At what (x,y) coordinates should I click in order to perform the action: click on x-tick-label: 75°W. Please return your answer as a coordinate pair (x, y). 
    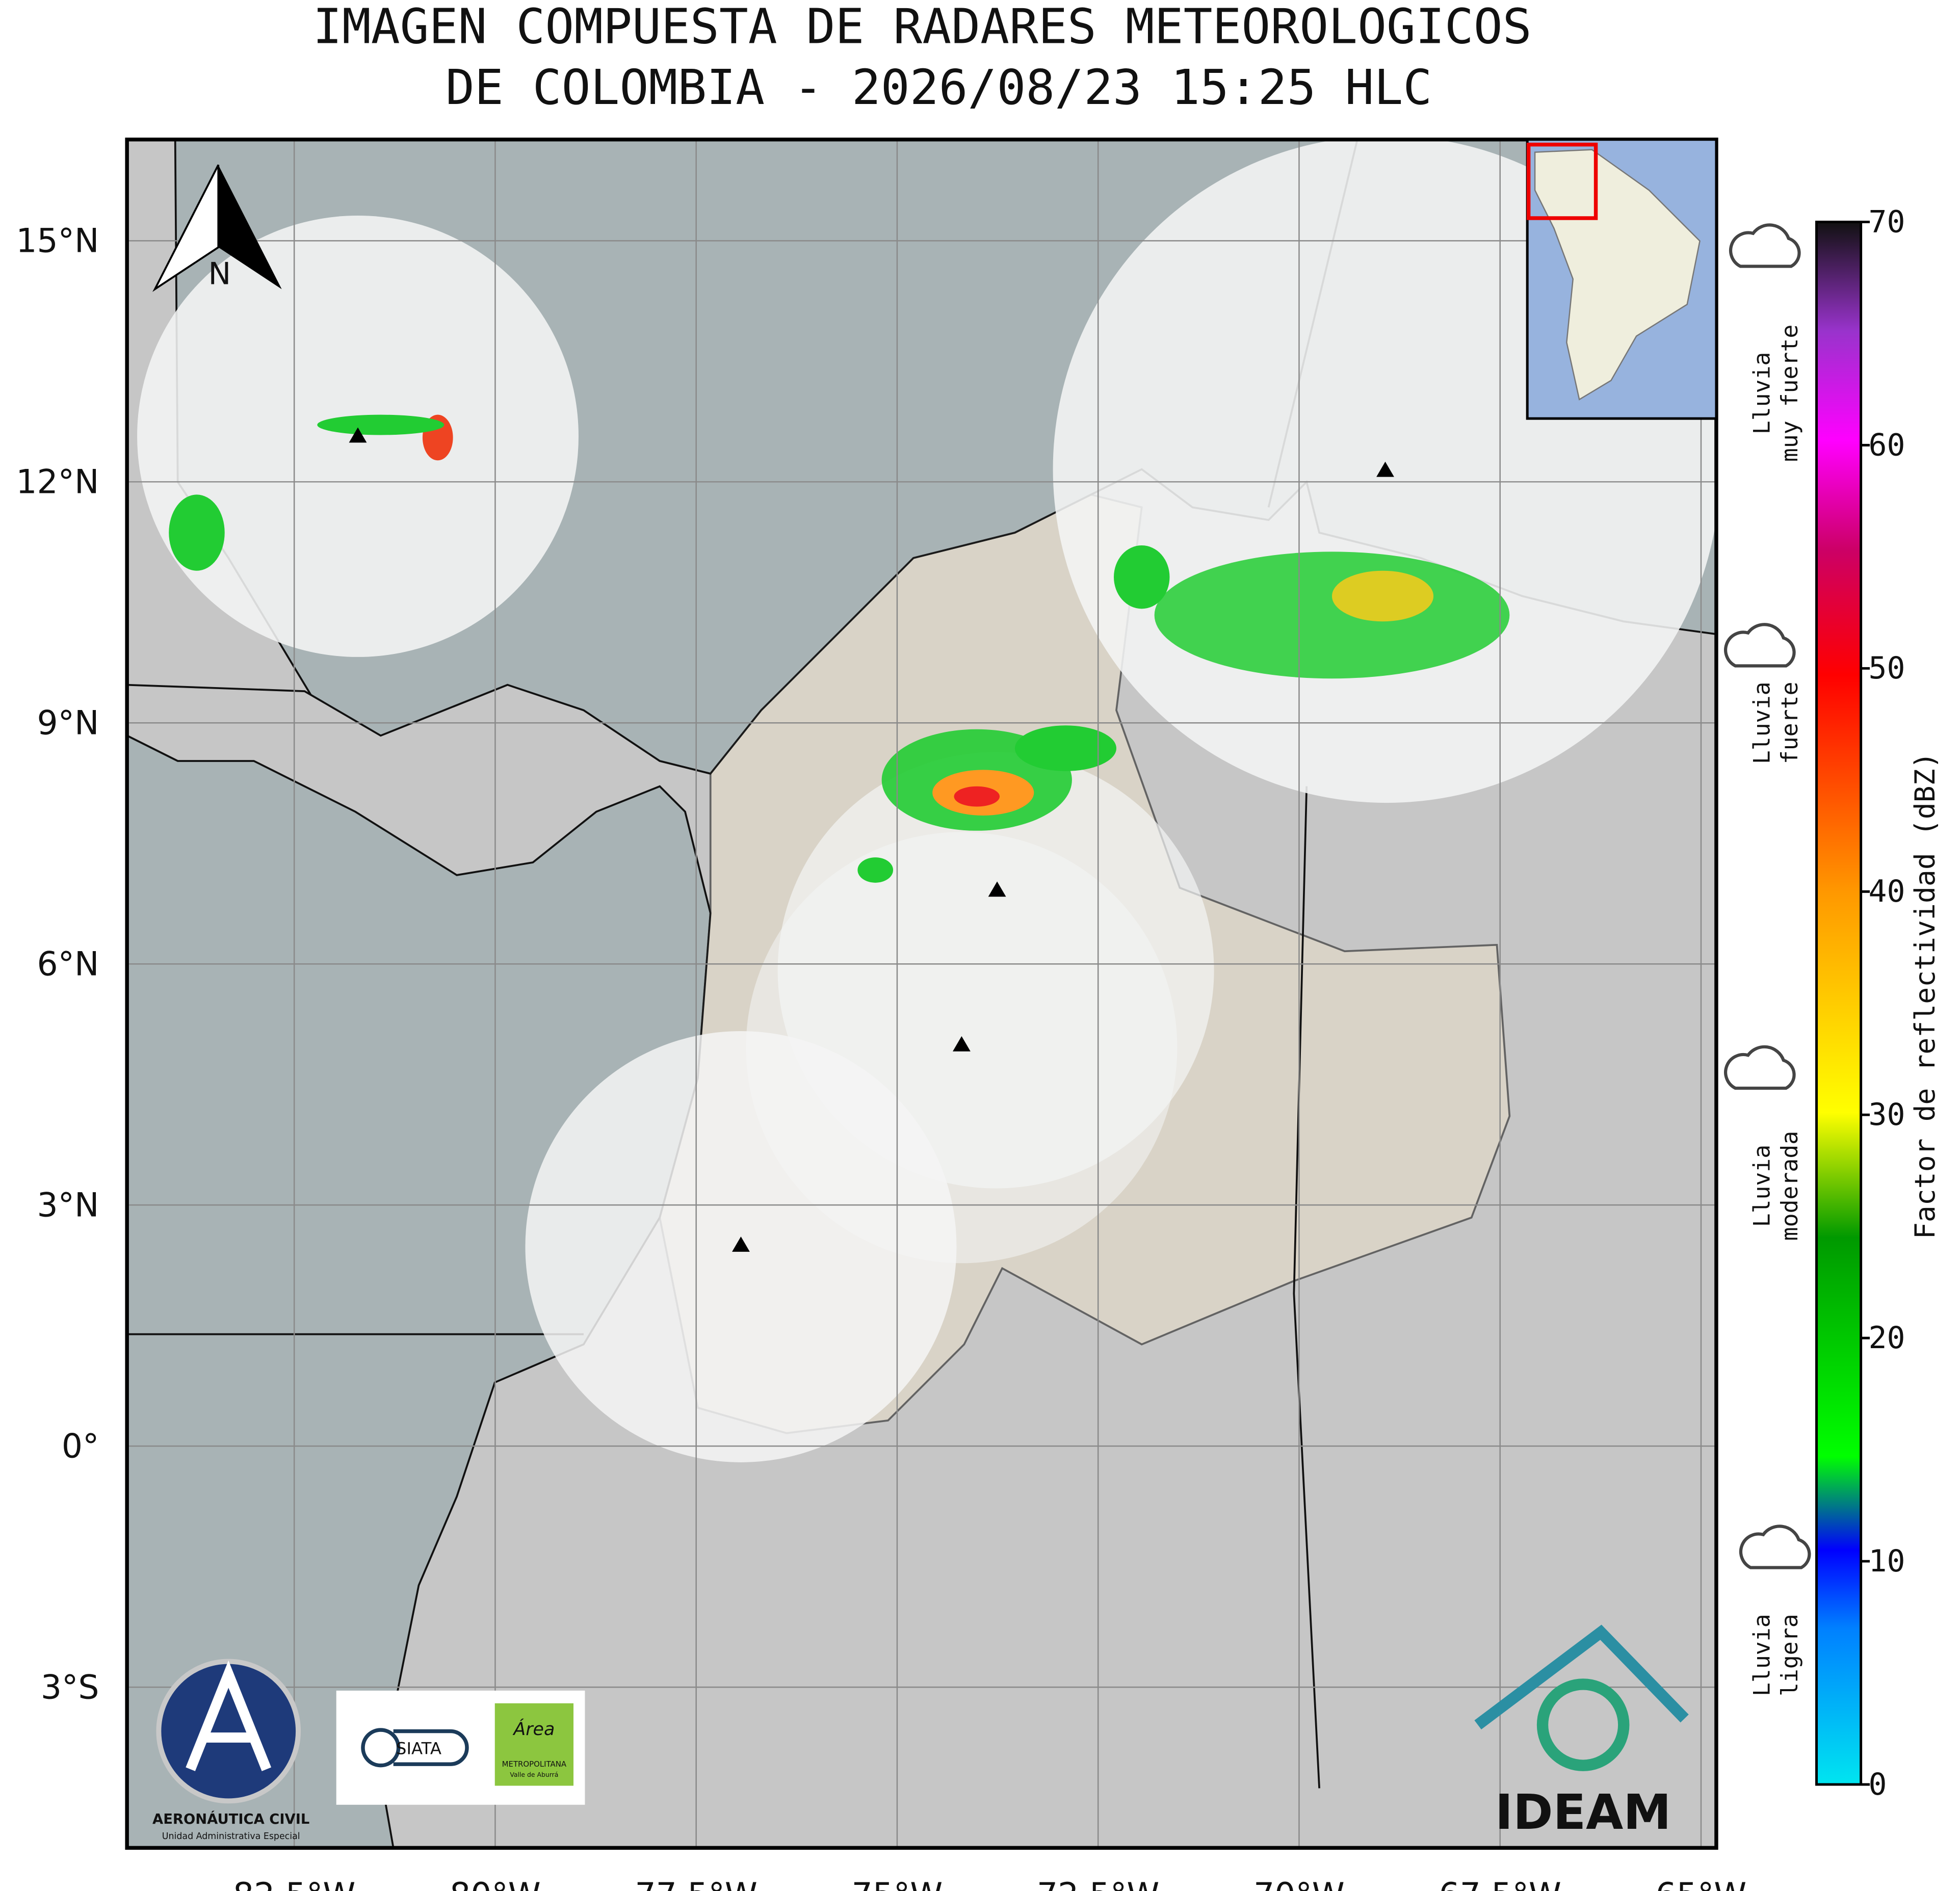
    Looking at the image, I should click on (898, 1883).